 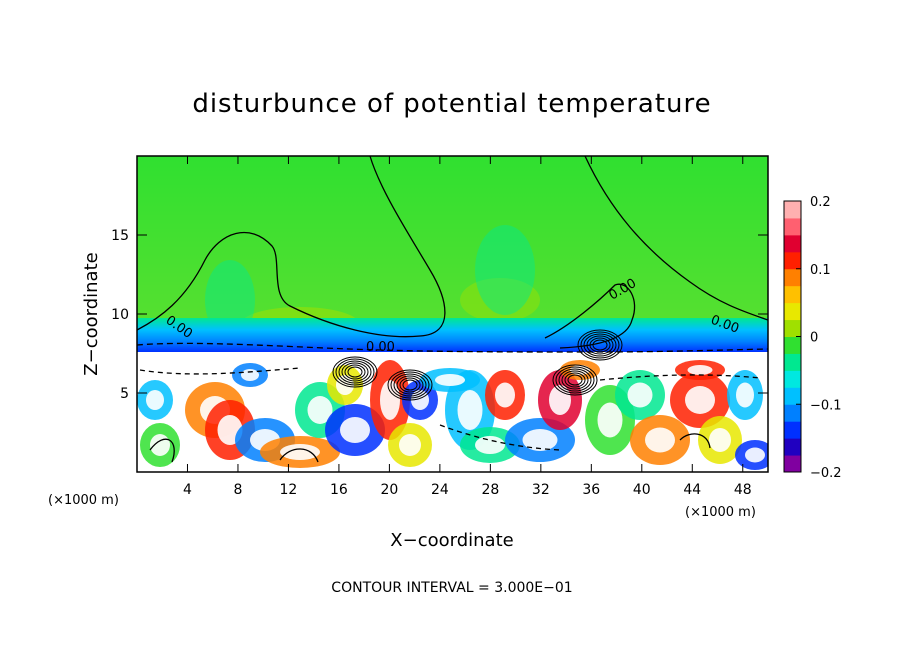 What do you see at coordinates (289, 490) in the screenshot?
I see `x-tick-label: 12` at bounding box center [289, 490].